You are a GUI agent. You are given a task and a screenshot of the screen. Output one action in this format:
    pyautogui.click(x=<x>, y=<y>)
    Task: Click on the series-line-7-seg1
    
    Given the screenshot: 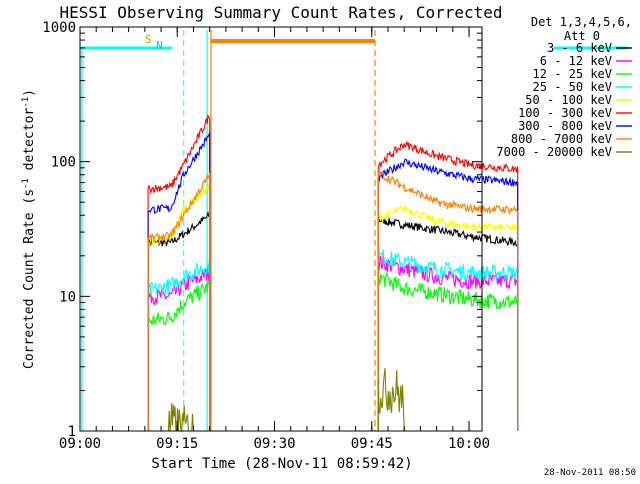 What is the action you would take?
    pyautogui.click(x=179, y=301)
    